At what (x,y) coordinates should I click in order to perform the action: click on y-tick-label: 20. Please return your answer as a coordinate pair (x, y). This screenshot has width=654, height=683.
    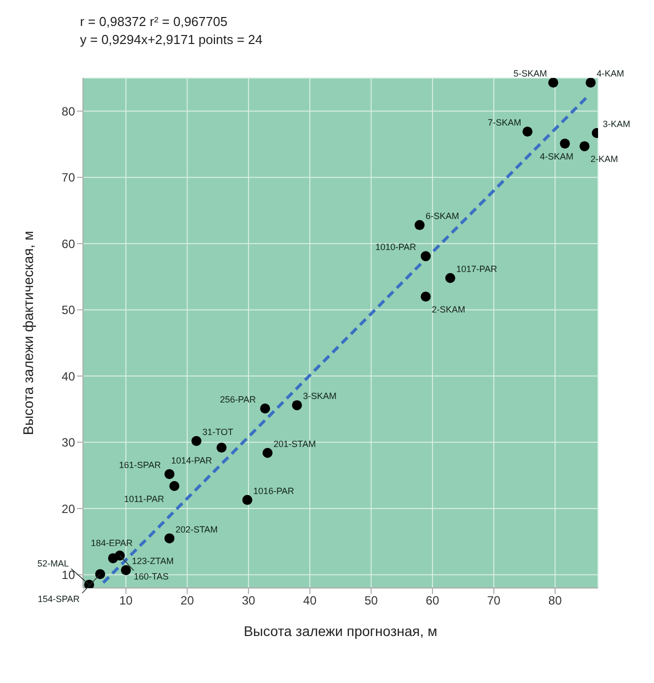
    Looking at the image, I should click on (69, 509).